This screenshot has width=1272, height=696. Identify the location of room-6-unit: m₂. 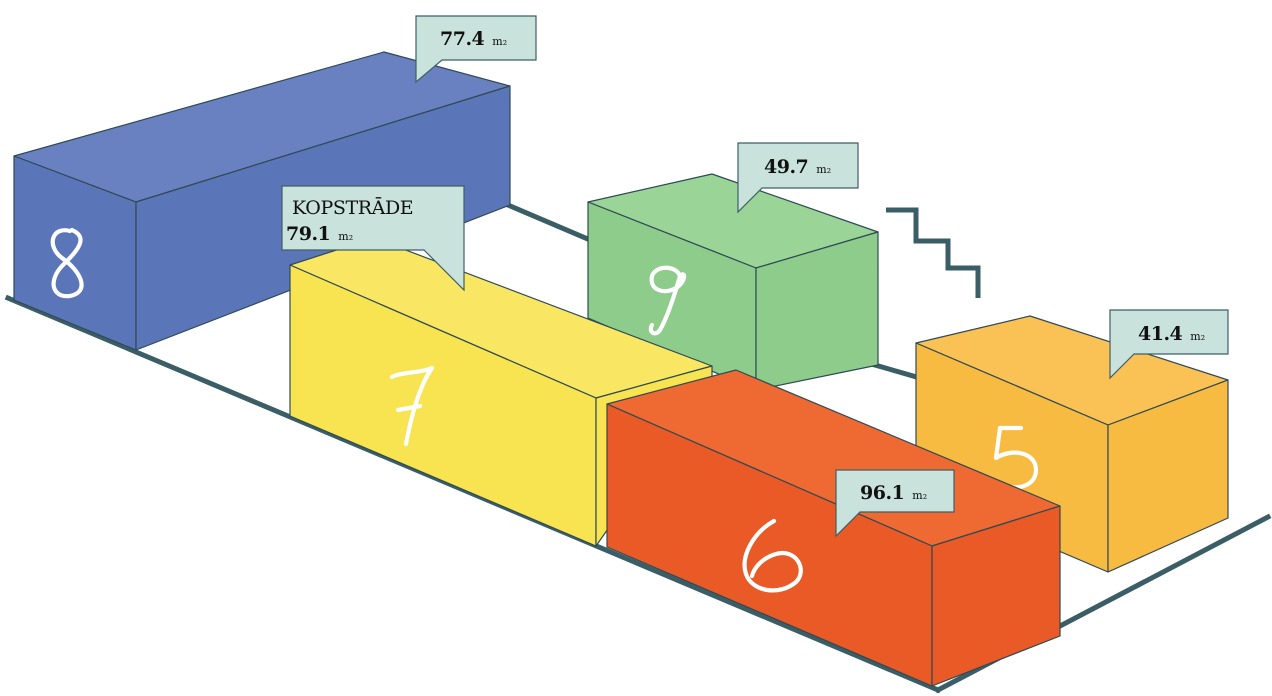
(919, 495).